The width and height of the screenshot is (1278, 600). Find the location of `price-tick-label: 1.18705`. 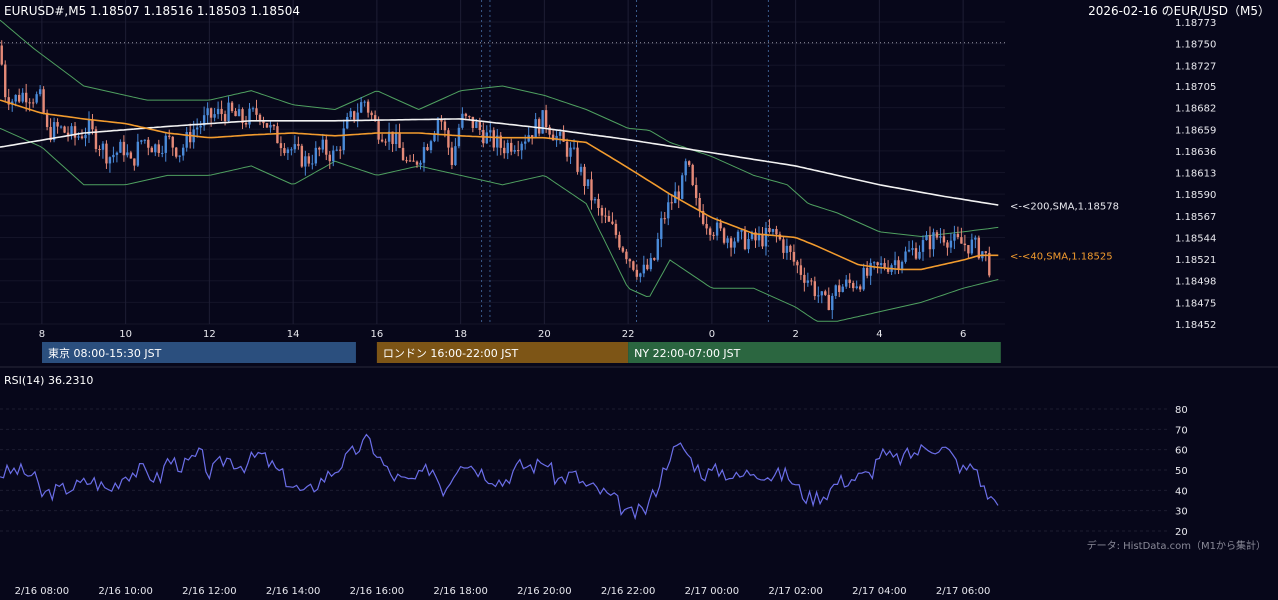

price-tick-label: 1.18705 is located at coordinates (1195, 87).